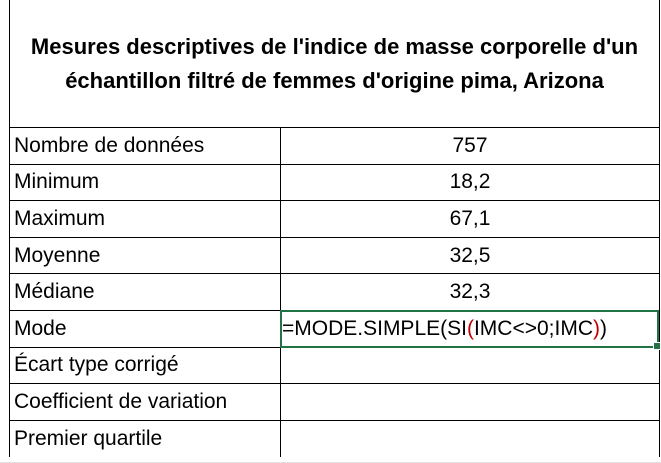 Image resolution: width=661 pixels, height=463 pixels. Describe the element at coordinates (145, 219) in the screenshot. I see `label-cell: Maximum` at that location.